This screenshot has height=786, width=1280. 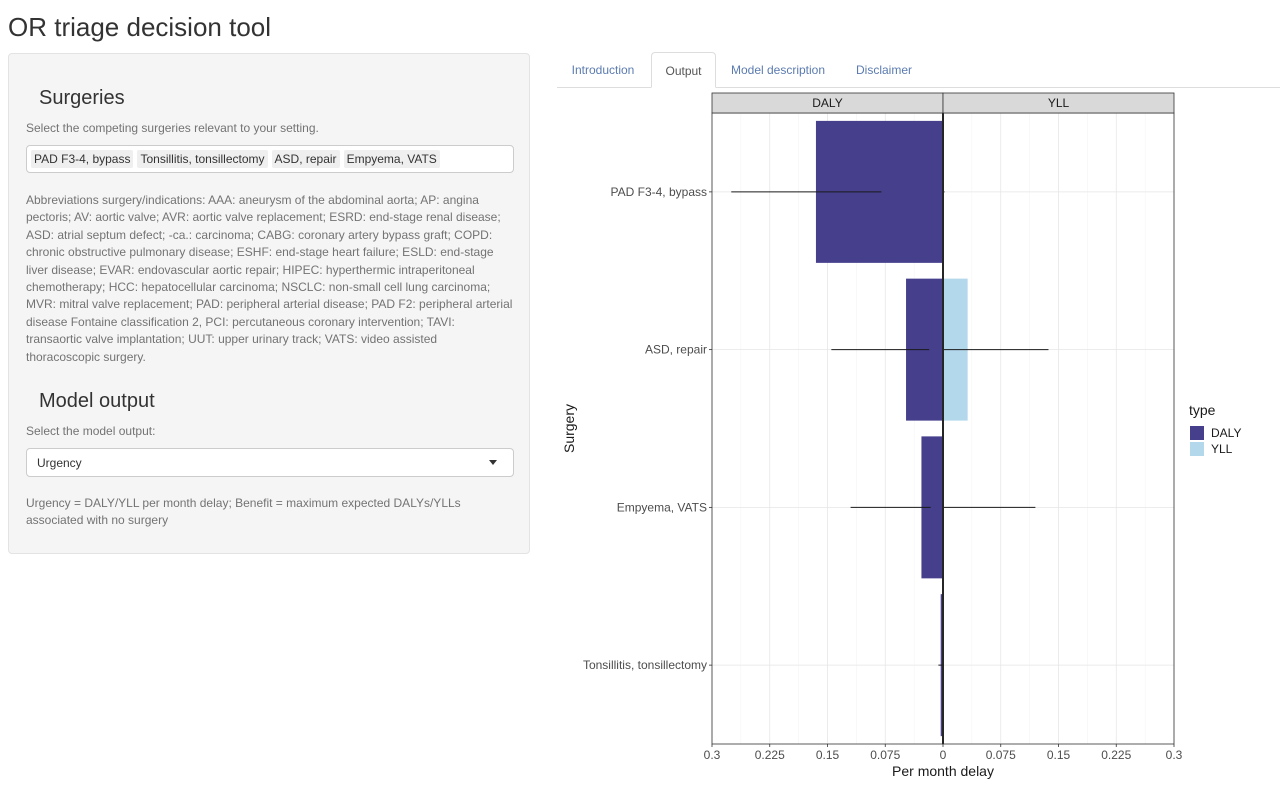 What do you see at coordinates (202, 159) in the screenshot?
I see `selected-surgery-chip: Tonsillitis, tonsillectomy` at bounding box center [202, 159].